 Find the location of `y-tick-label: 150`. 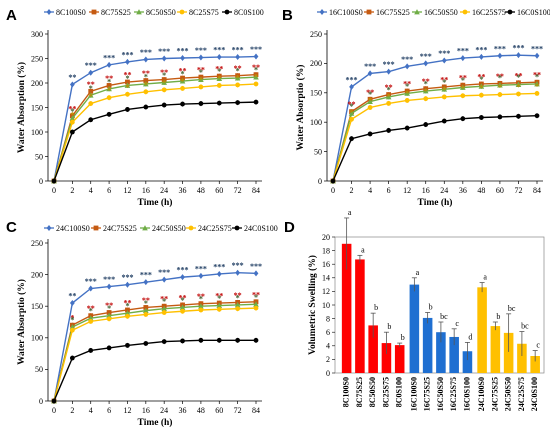

y-tick-label: 150 is located at coordinates (37, 306).